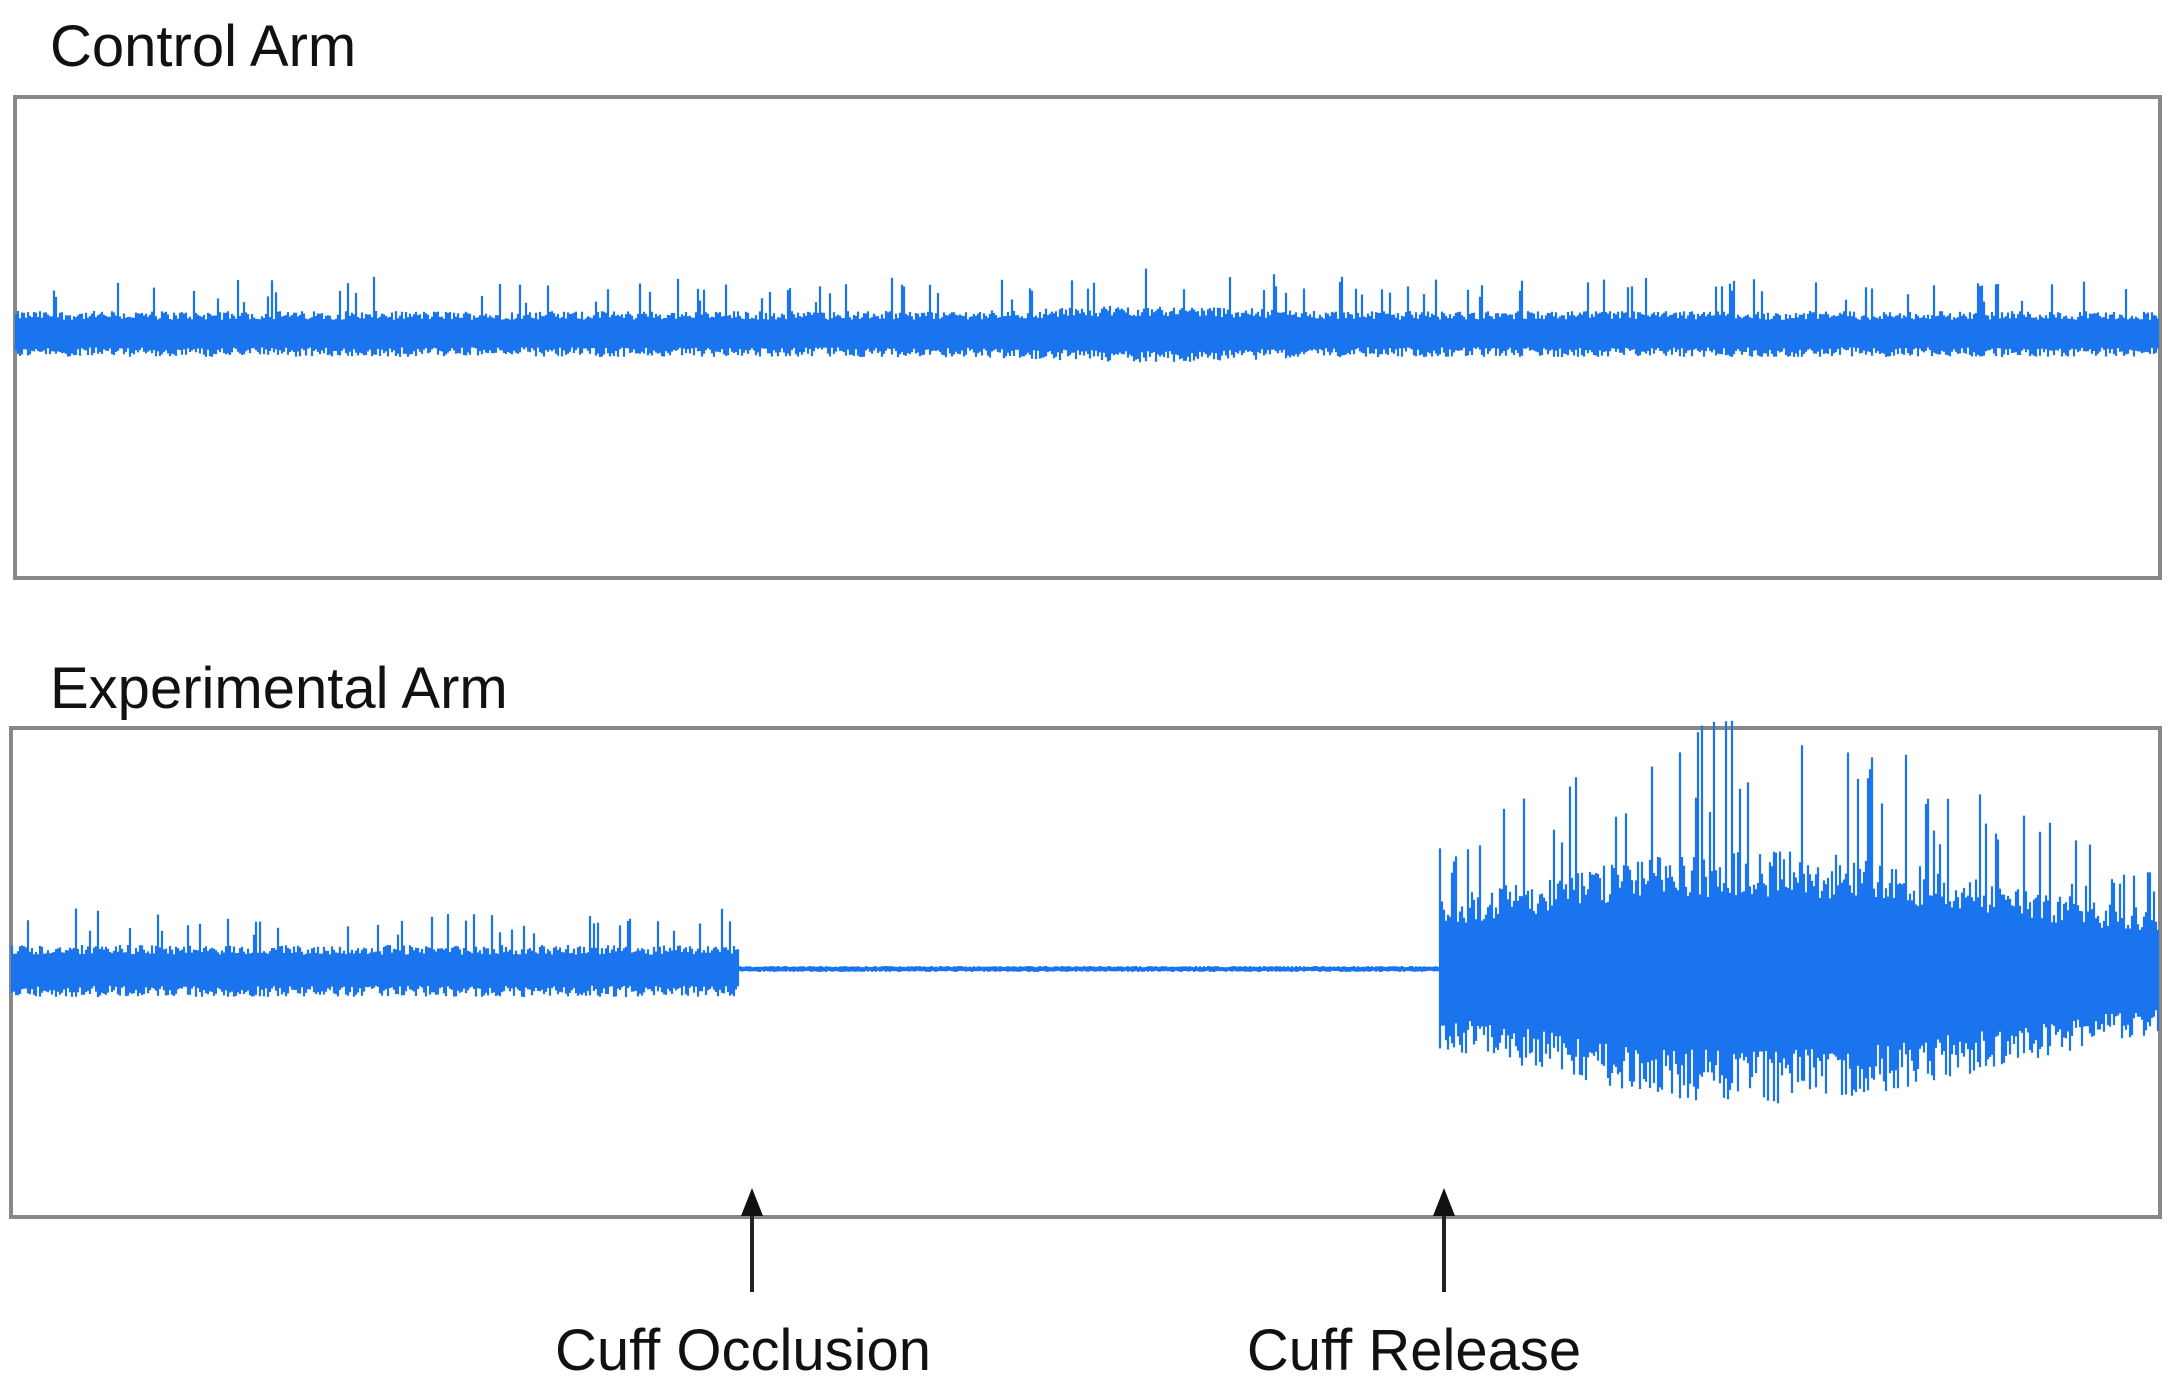  I want to click on panel-title: Control Arm, so click(203, 46).